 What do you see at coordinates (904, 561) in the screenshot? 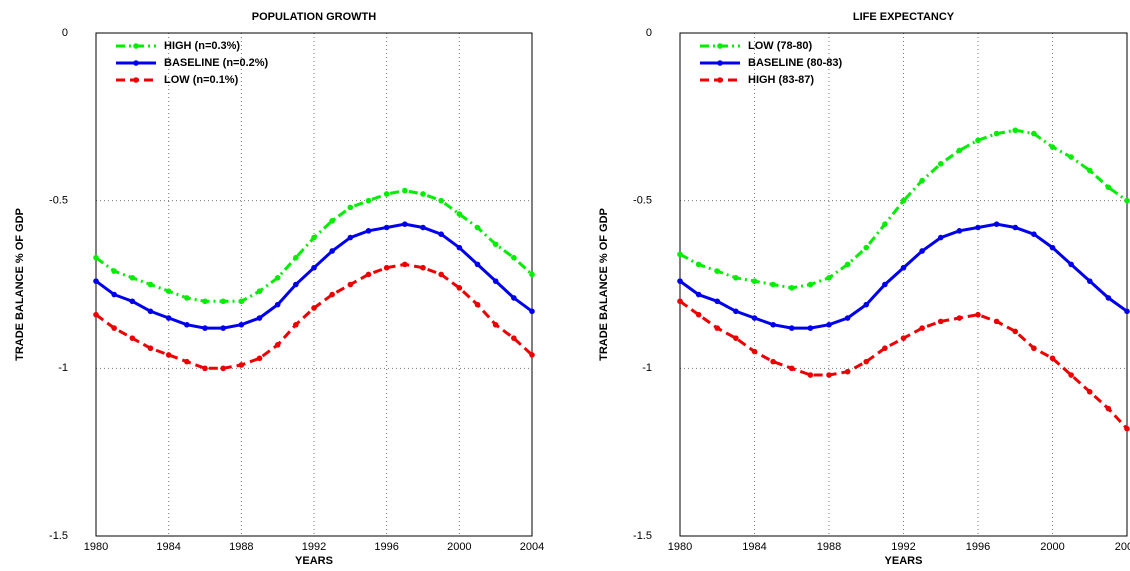
I see `x-axis-label: YEARS` at bounding box center [904, 561].